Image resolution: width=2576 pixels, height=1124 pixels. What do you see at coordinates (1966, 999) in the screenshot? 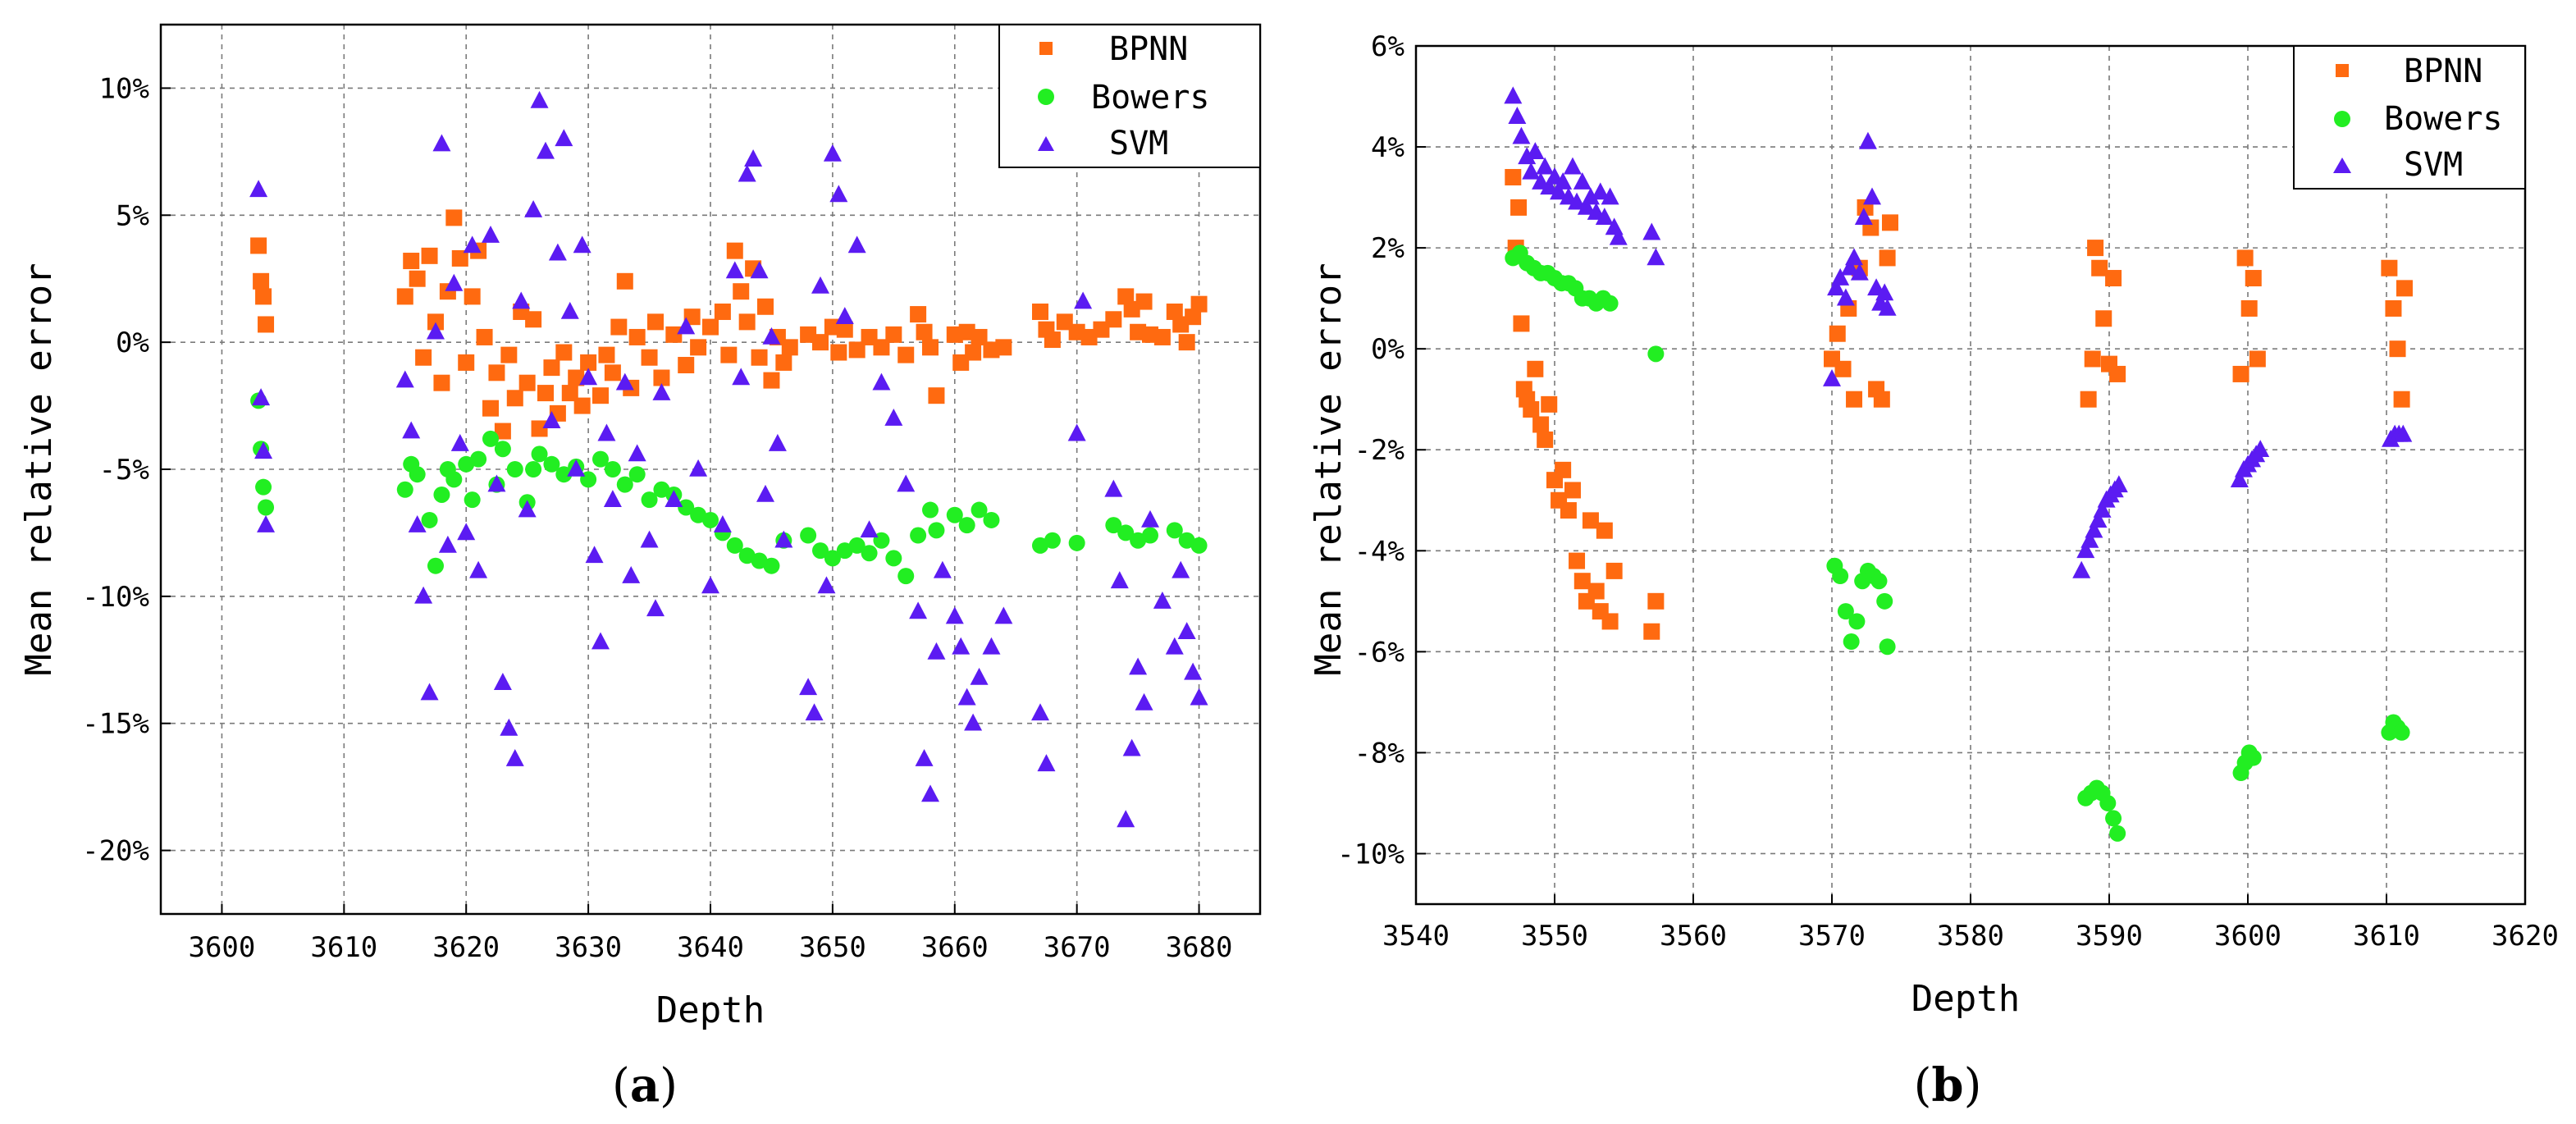
I see `chart-b-xlabel: Depth` at bounding box center [1966, 999].